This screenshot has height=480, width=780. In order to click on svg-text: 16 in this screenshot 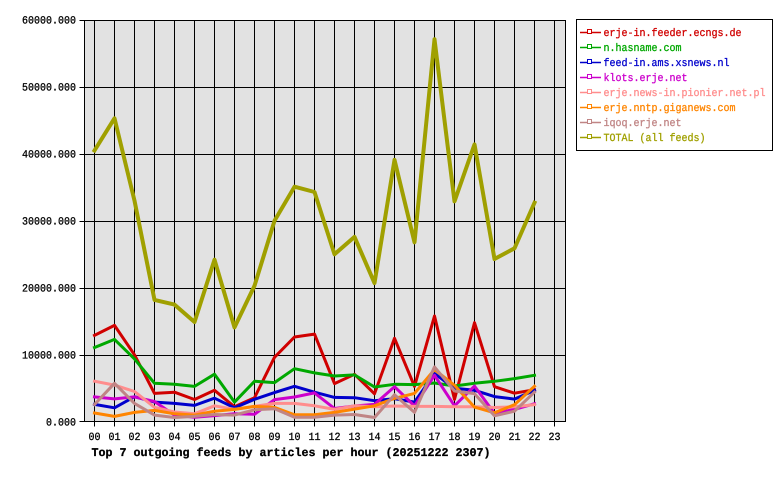, I will do `click(415, 438)`.